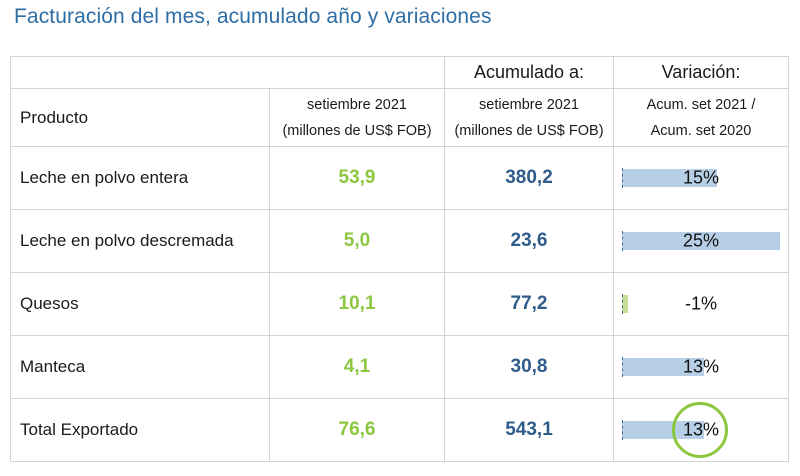 This screenshot has width=800, height=476. I want to click on highlight-circle, so click(700, 430).